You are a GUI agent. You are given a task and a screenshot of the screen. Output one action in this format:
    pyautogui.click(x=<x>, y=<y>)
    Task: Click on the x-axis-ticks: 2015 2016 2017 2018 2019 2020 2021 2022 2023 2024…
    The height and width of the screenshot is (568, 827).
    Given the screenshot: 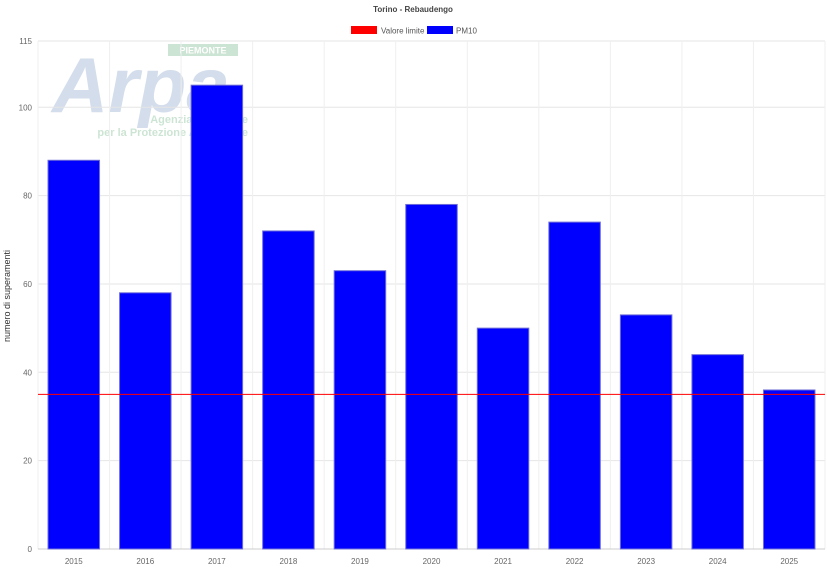 What is the action you would take?
    pyautogui.click(x=432, y=561)
    